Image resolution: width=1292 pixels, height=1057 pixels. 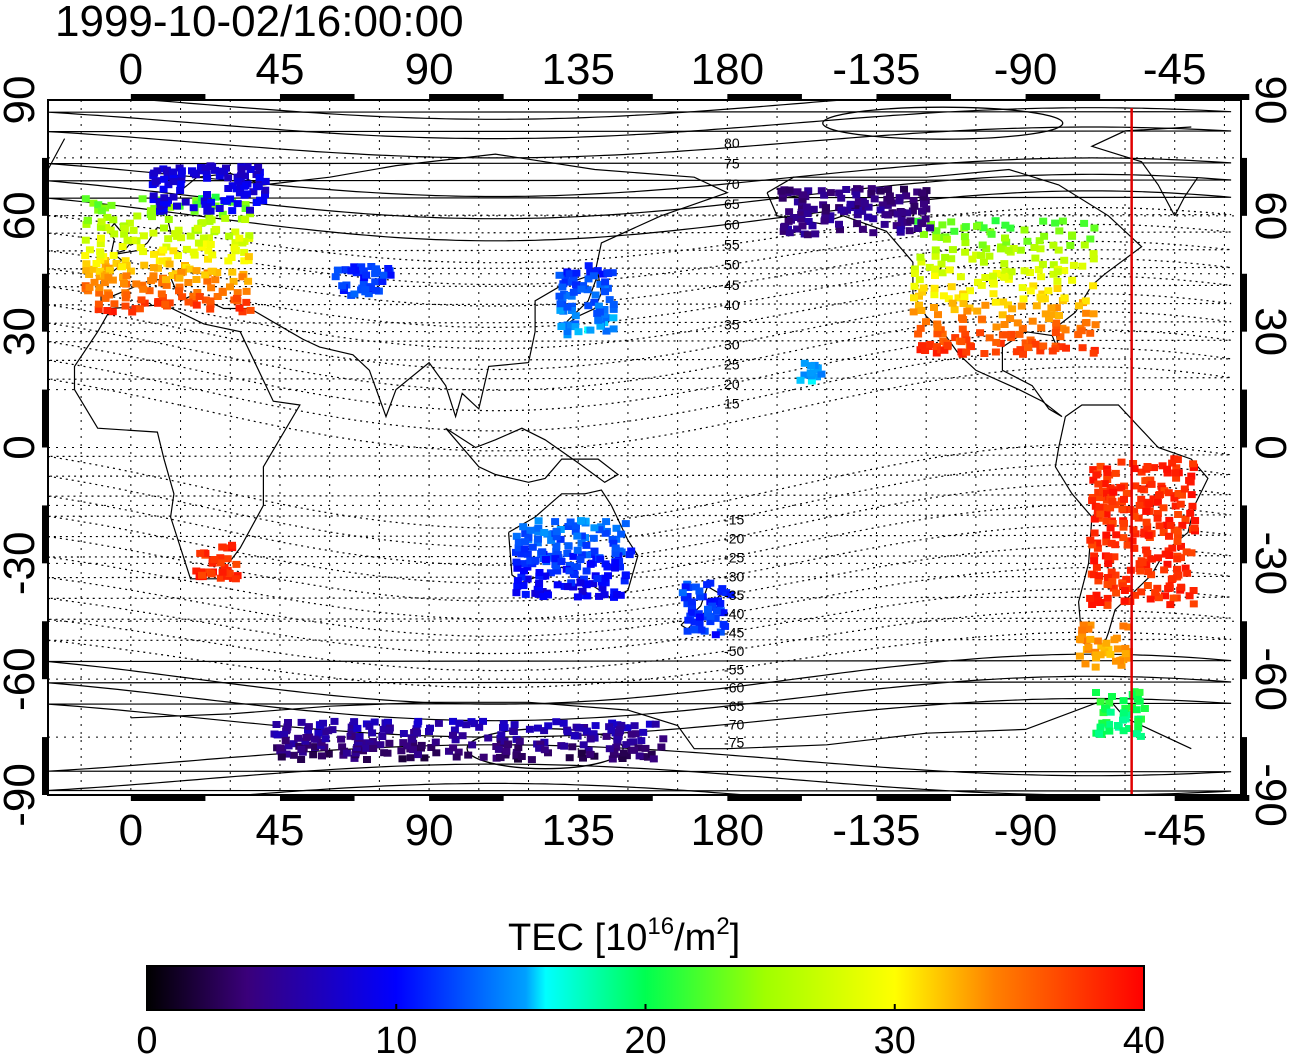 What do you see at coordinates (645, 988) in the screenshot?
I see `colorbar-gradient` at bounding box center [645, 988].